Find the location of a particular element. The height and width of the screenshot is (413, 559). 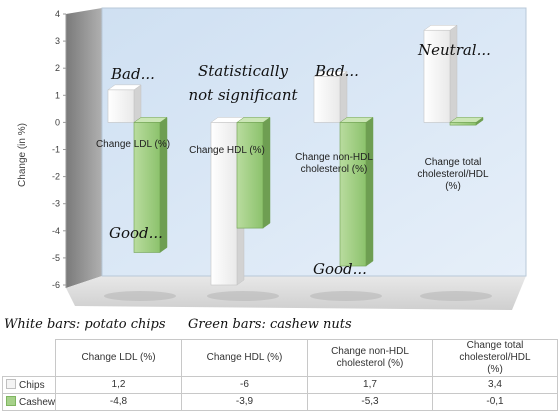

y-tick-label: -5 is located at coordinates (56, 258).